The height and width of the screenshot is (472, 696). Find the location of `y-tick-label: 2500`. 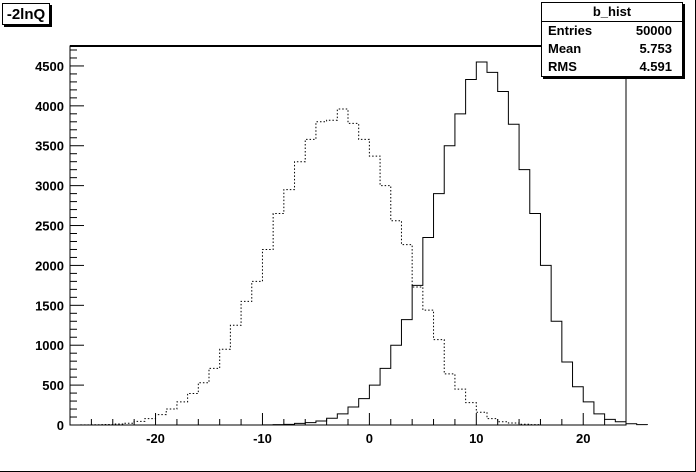

y-tick-label: 2500 is located at coordinates (49, 226).